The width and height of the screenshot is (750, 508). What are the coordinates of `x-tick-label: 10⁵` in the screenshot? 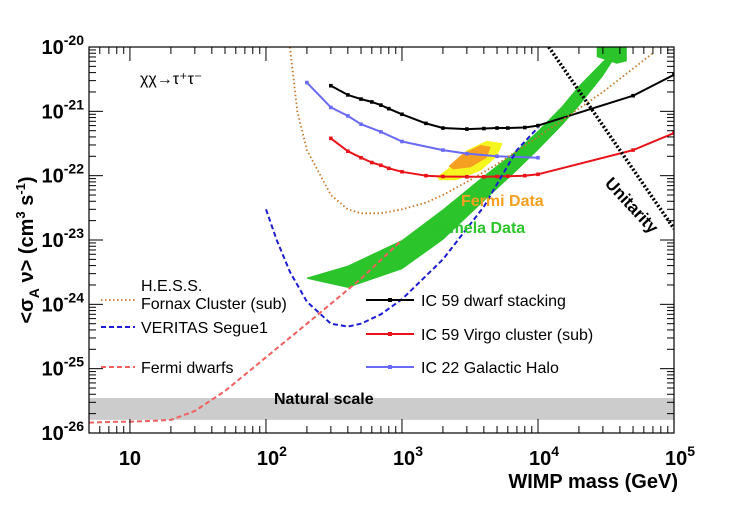 It's located at (680, 456).